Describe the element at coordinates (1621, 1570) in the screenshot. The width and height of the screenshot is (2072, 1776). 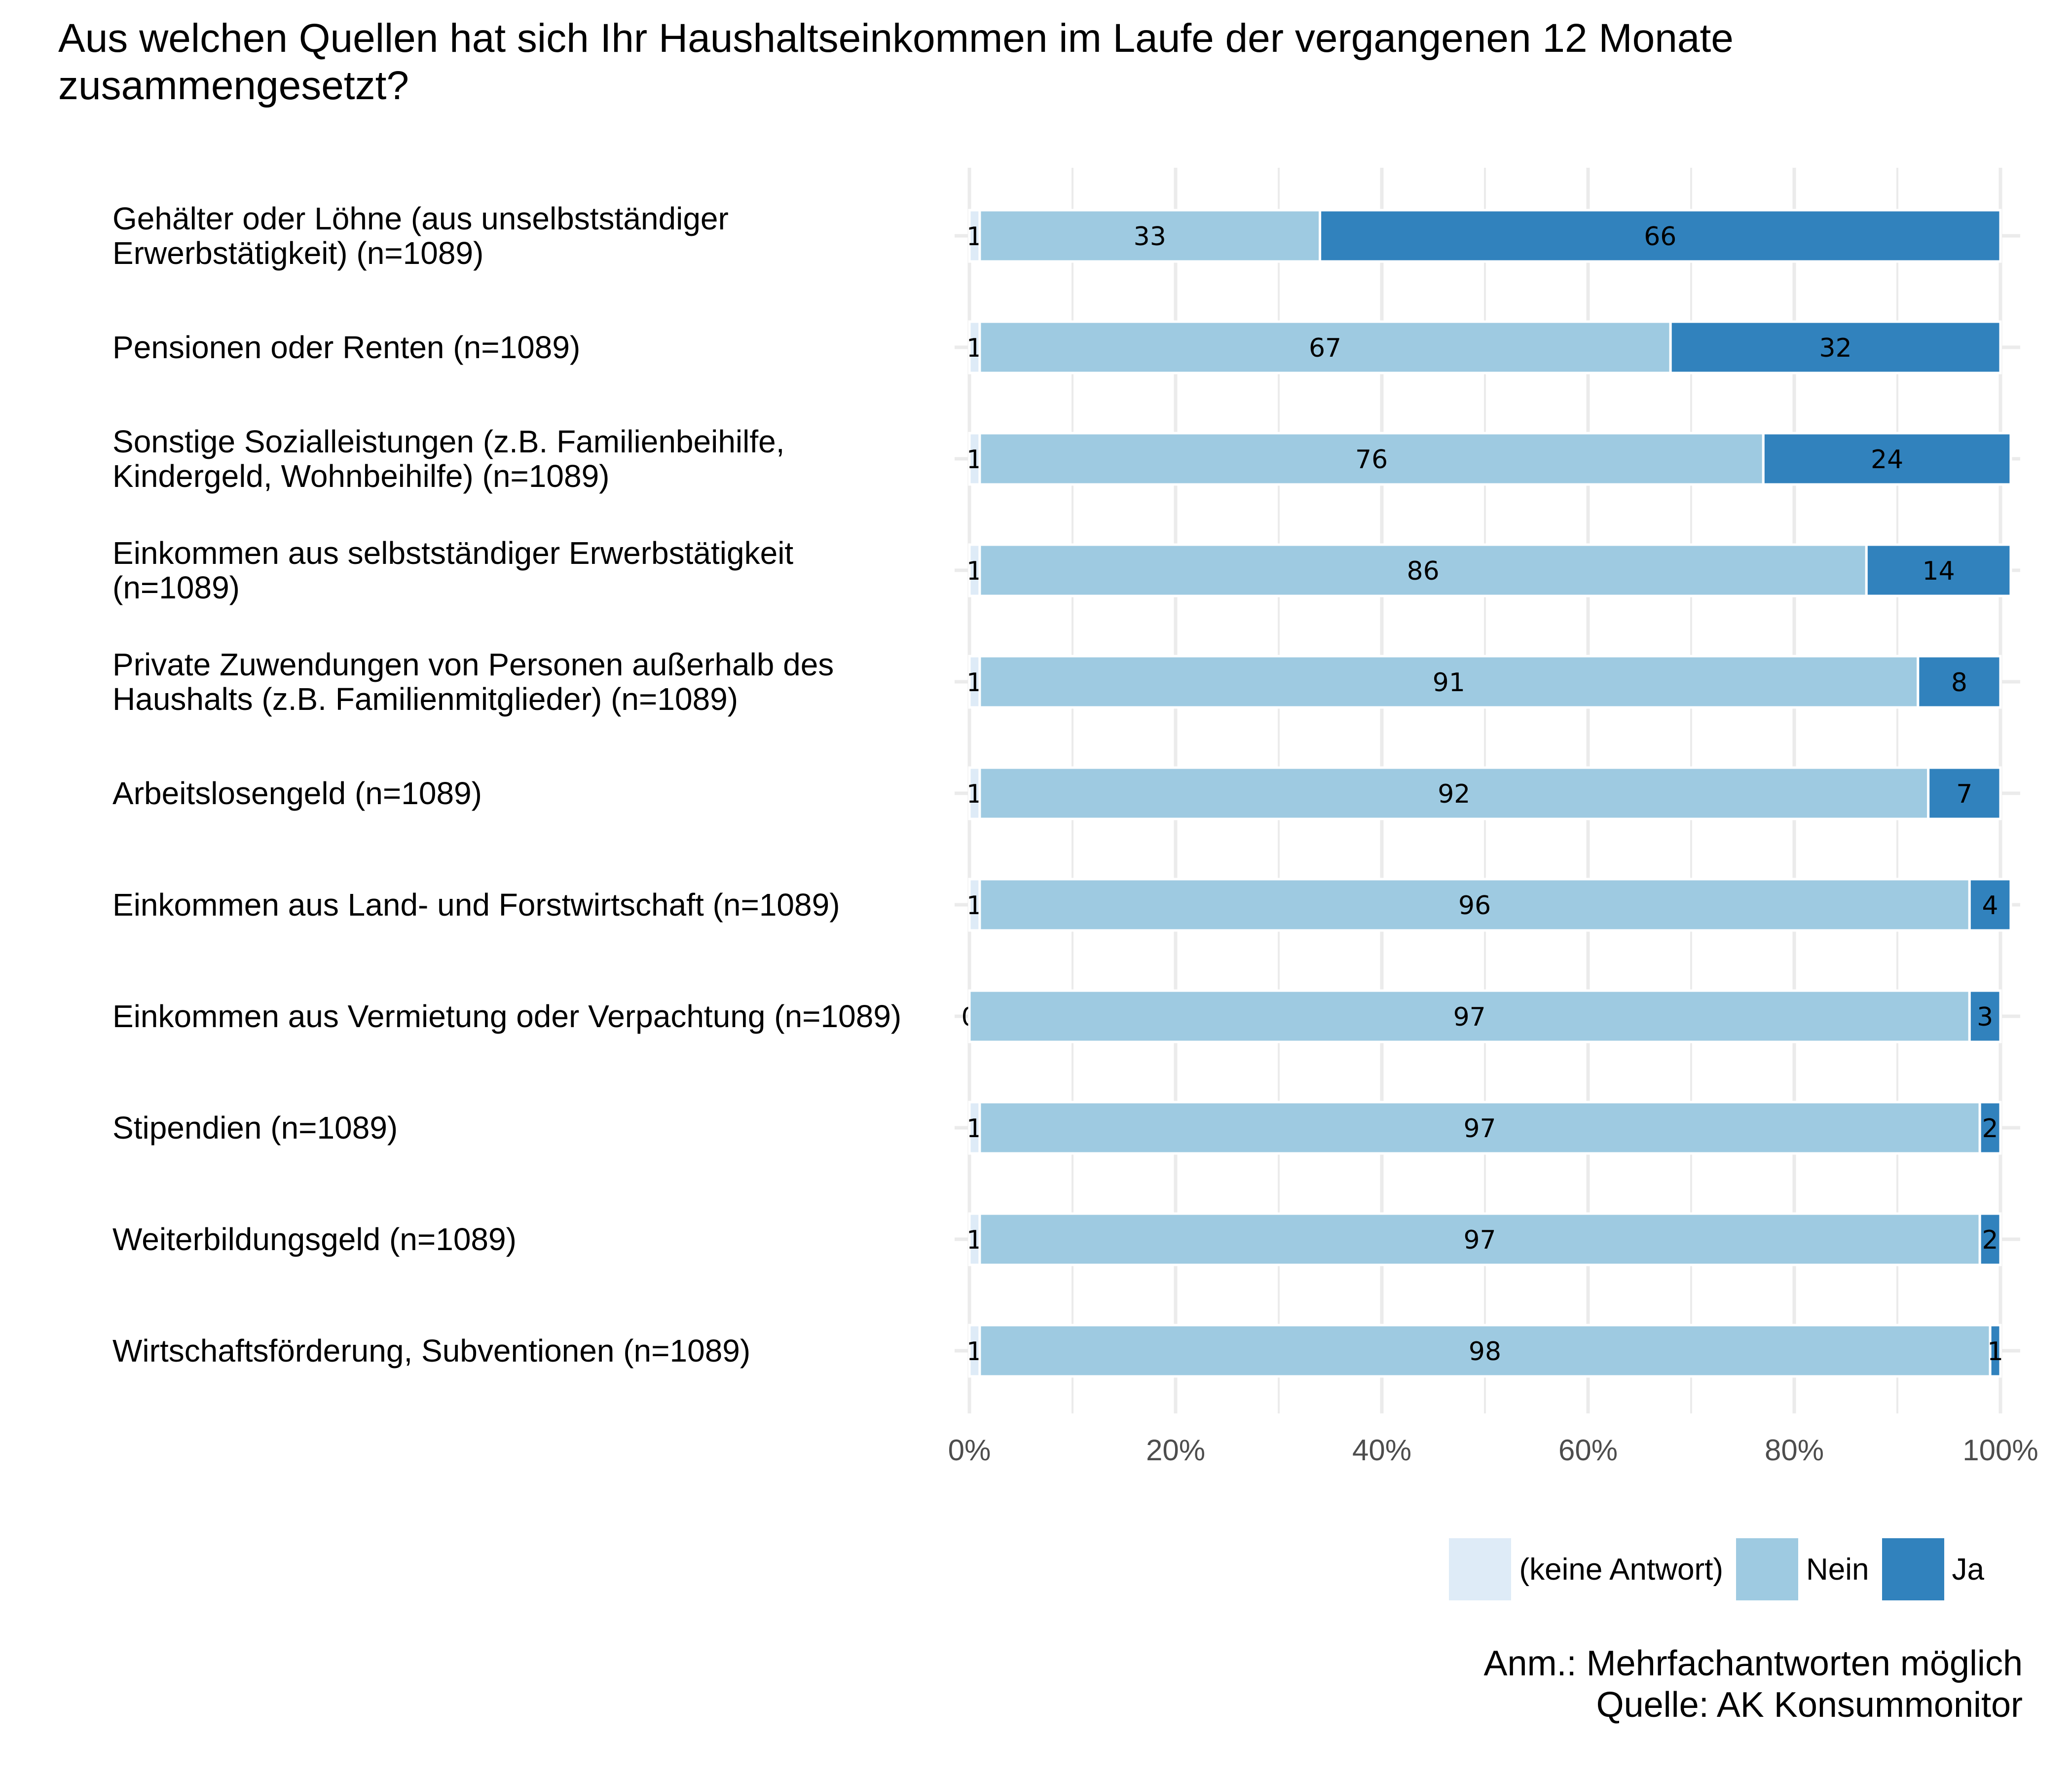
I see `legend-label-keine-antwort: (keine Antwort)` at that location.